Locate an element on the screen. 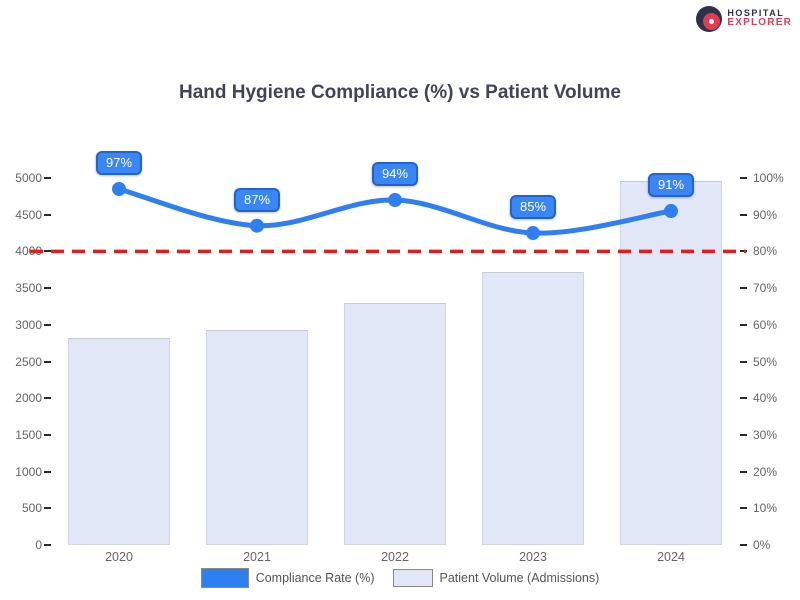 Image resolution: width=800 pixels, height=600 pixels. data-label-badge-2021: 87% is located at coordinates (257, 199).